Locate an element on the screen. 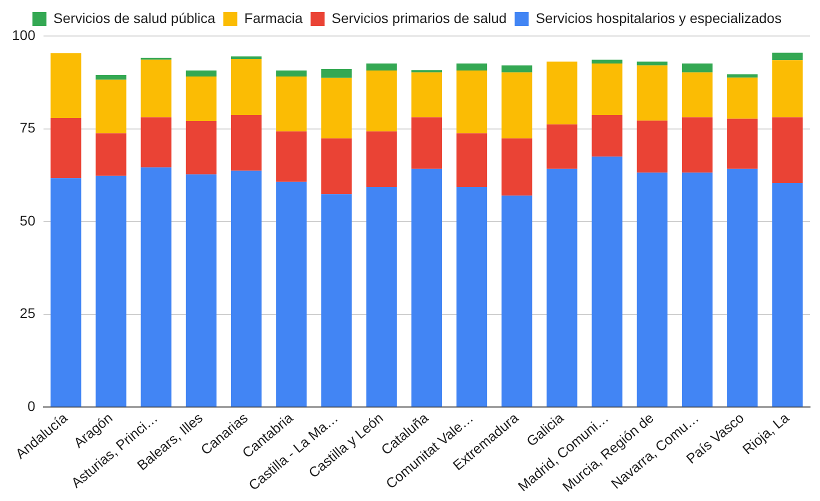 The height and width of the screenshot is (501, 820). y-tick-label: 50 is located at coordinates (28, 220).